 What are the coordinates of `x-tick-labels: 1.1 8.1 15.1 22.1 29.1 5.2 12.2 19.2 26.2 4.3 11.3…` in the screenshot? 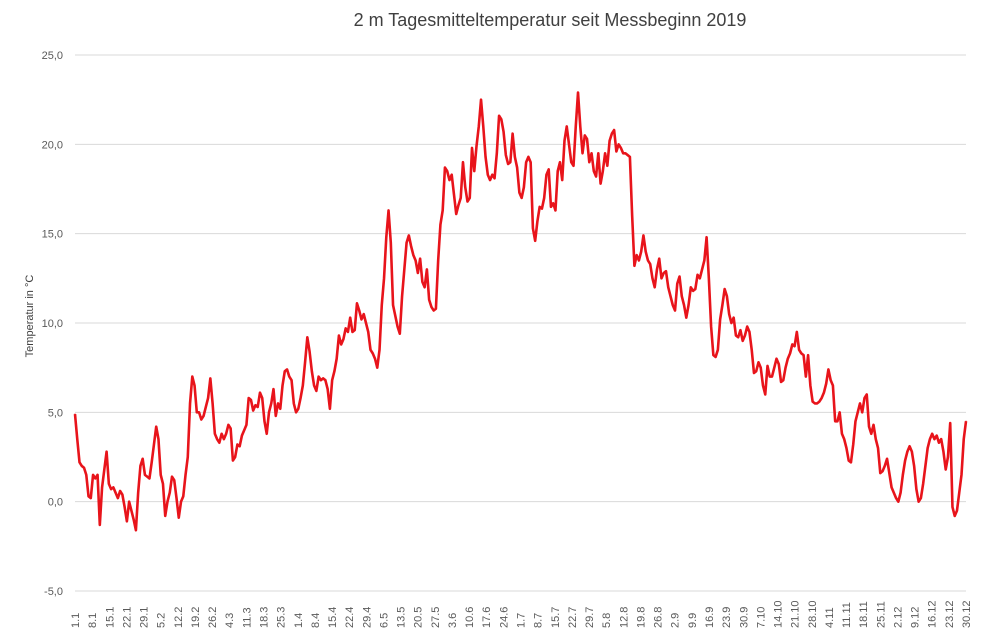 It's located at (521, 614).